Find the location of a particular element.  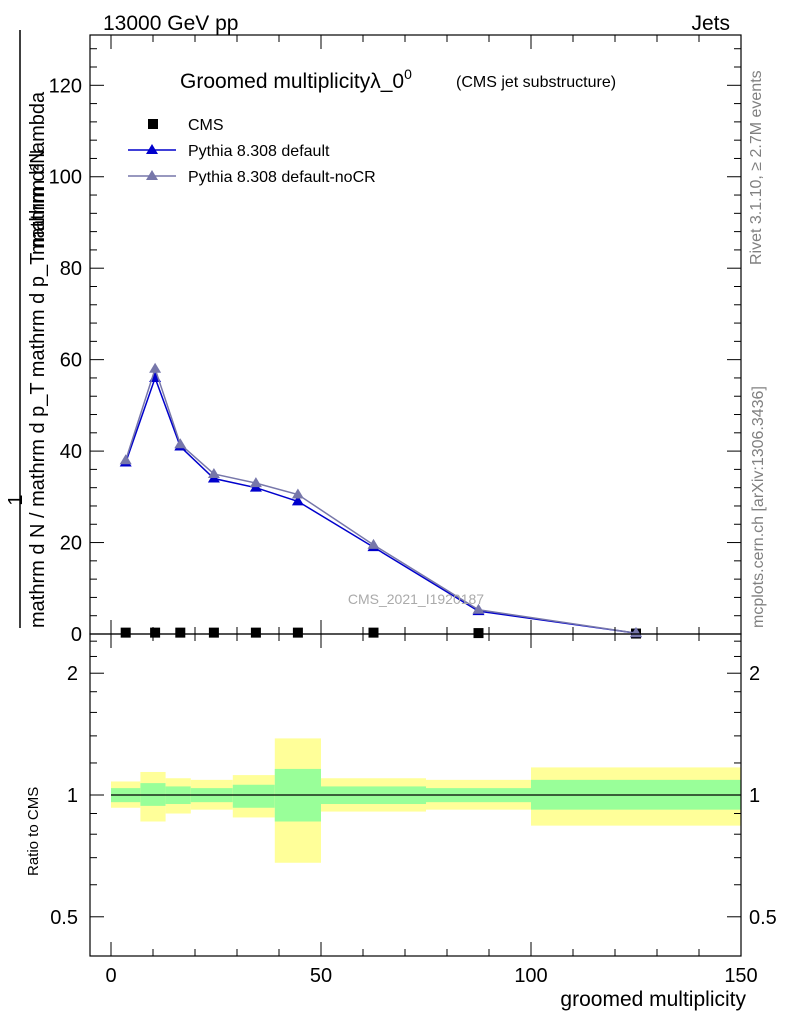

ratio-ytick-label-left: 1 is located at coordinates (72, 796).